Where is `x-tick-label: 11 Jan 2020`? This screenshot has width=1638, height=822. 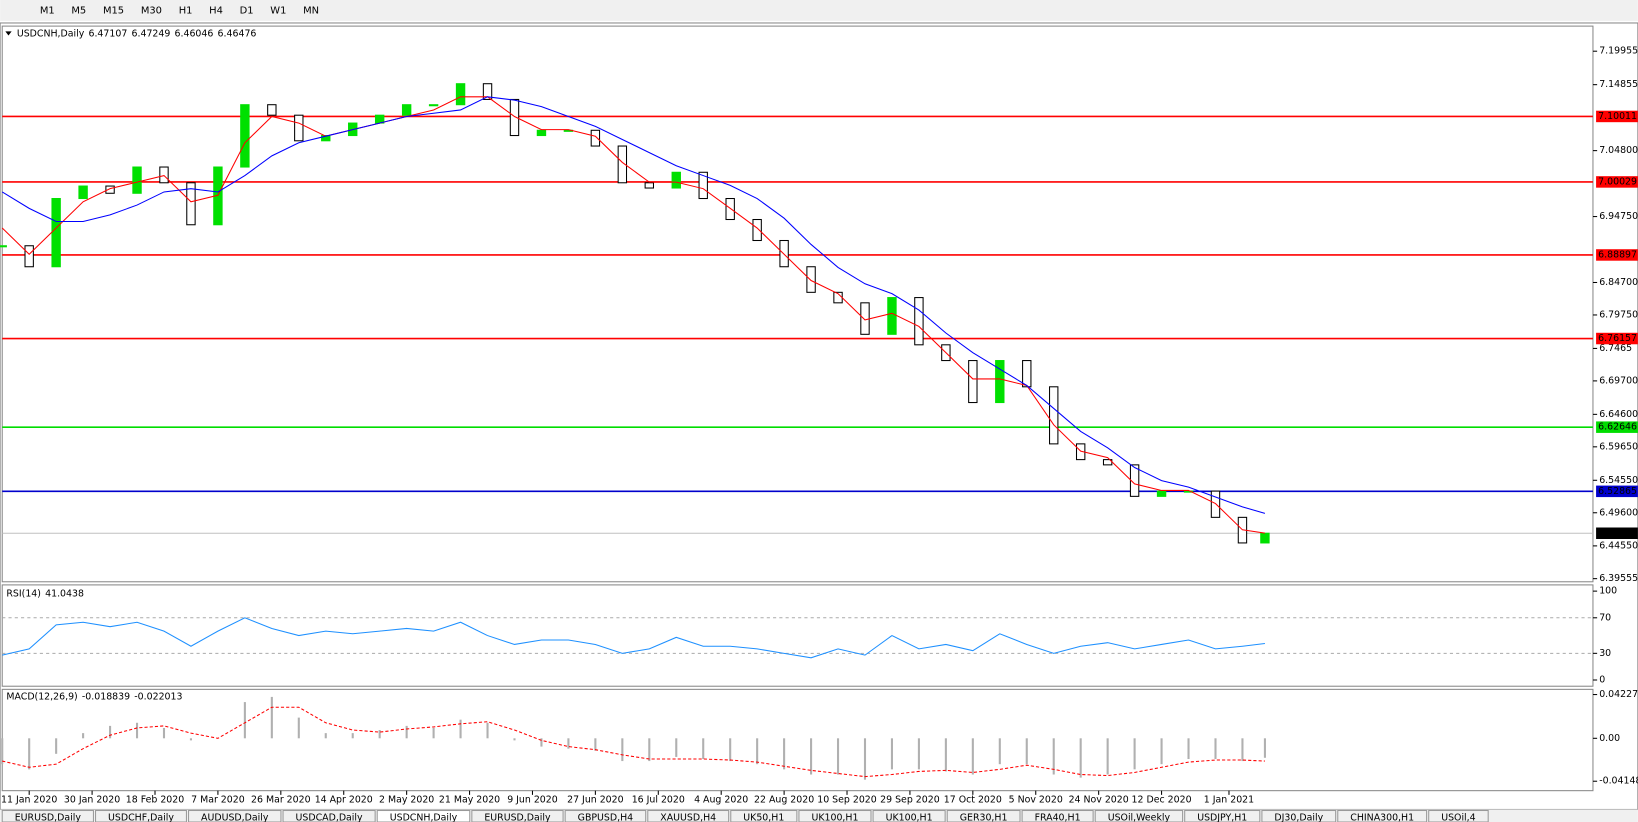
x-tick-label: 11 Jan 2020 is located at coordinates (29, 800).